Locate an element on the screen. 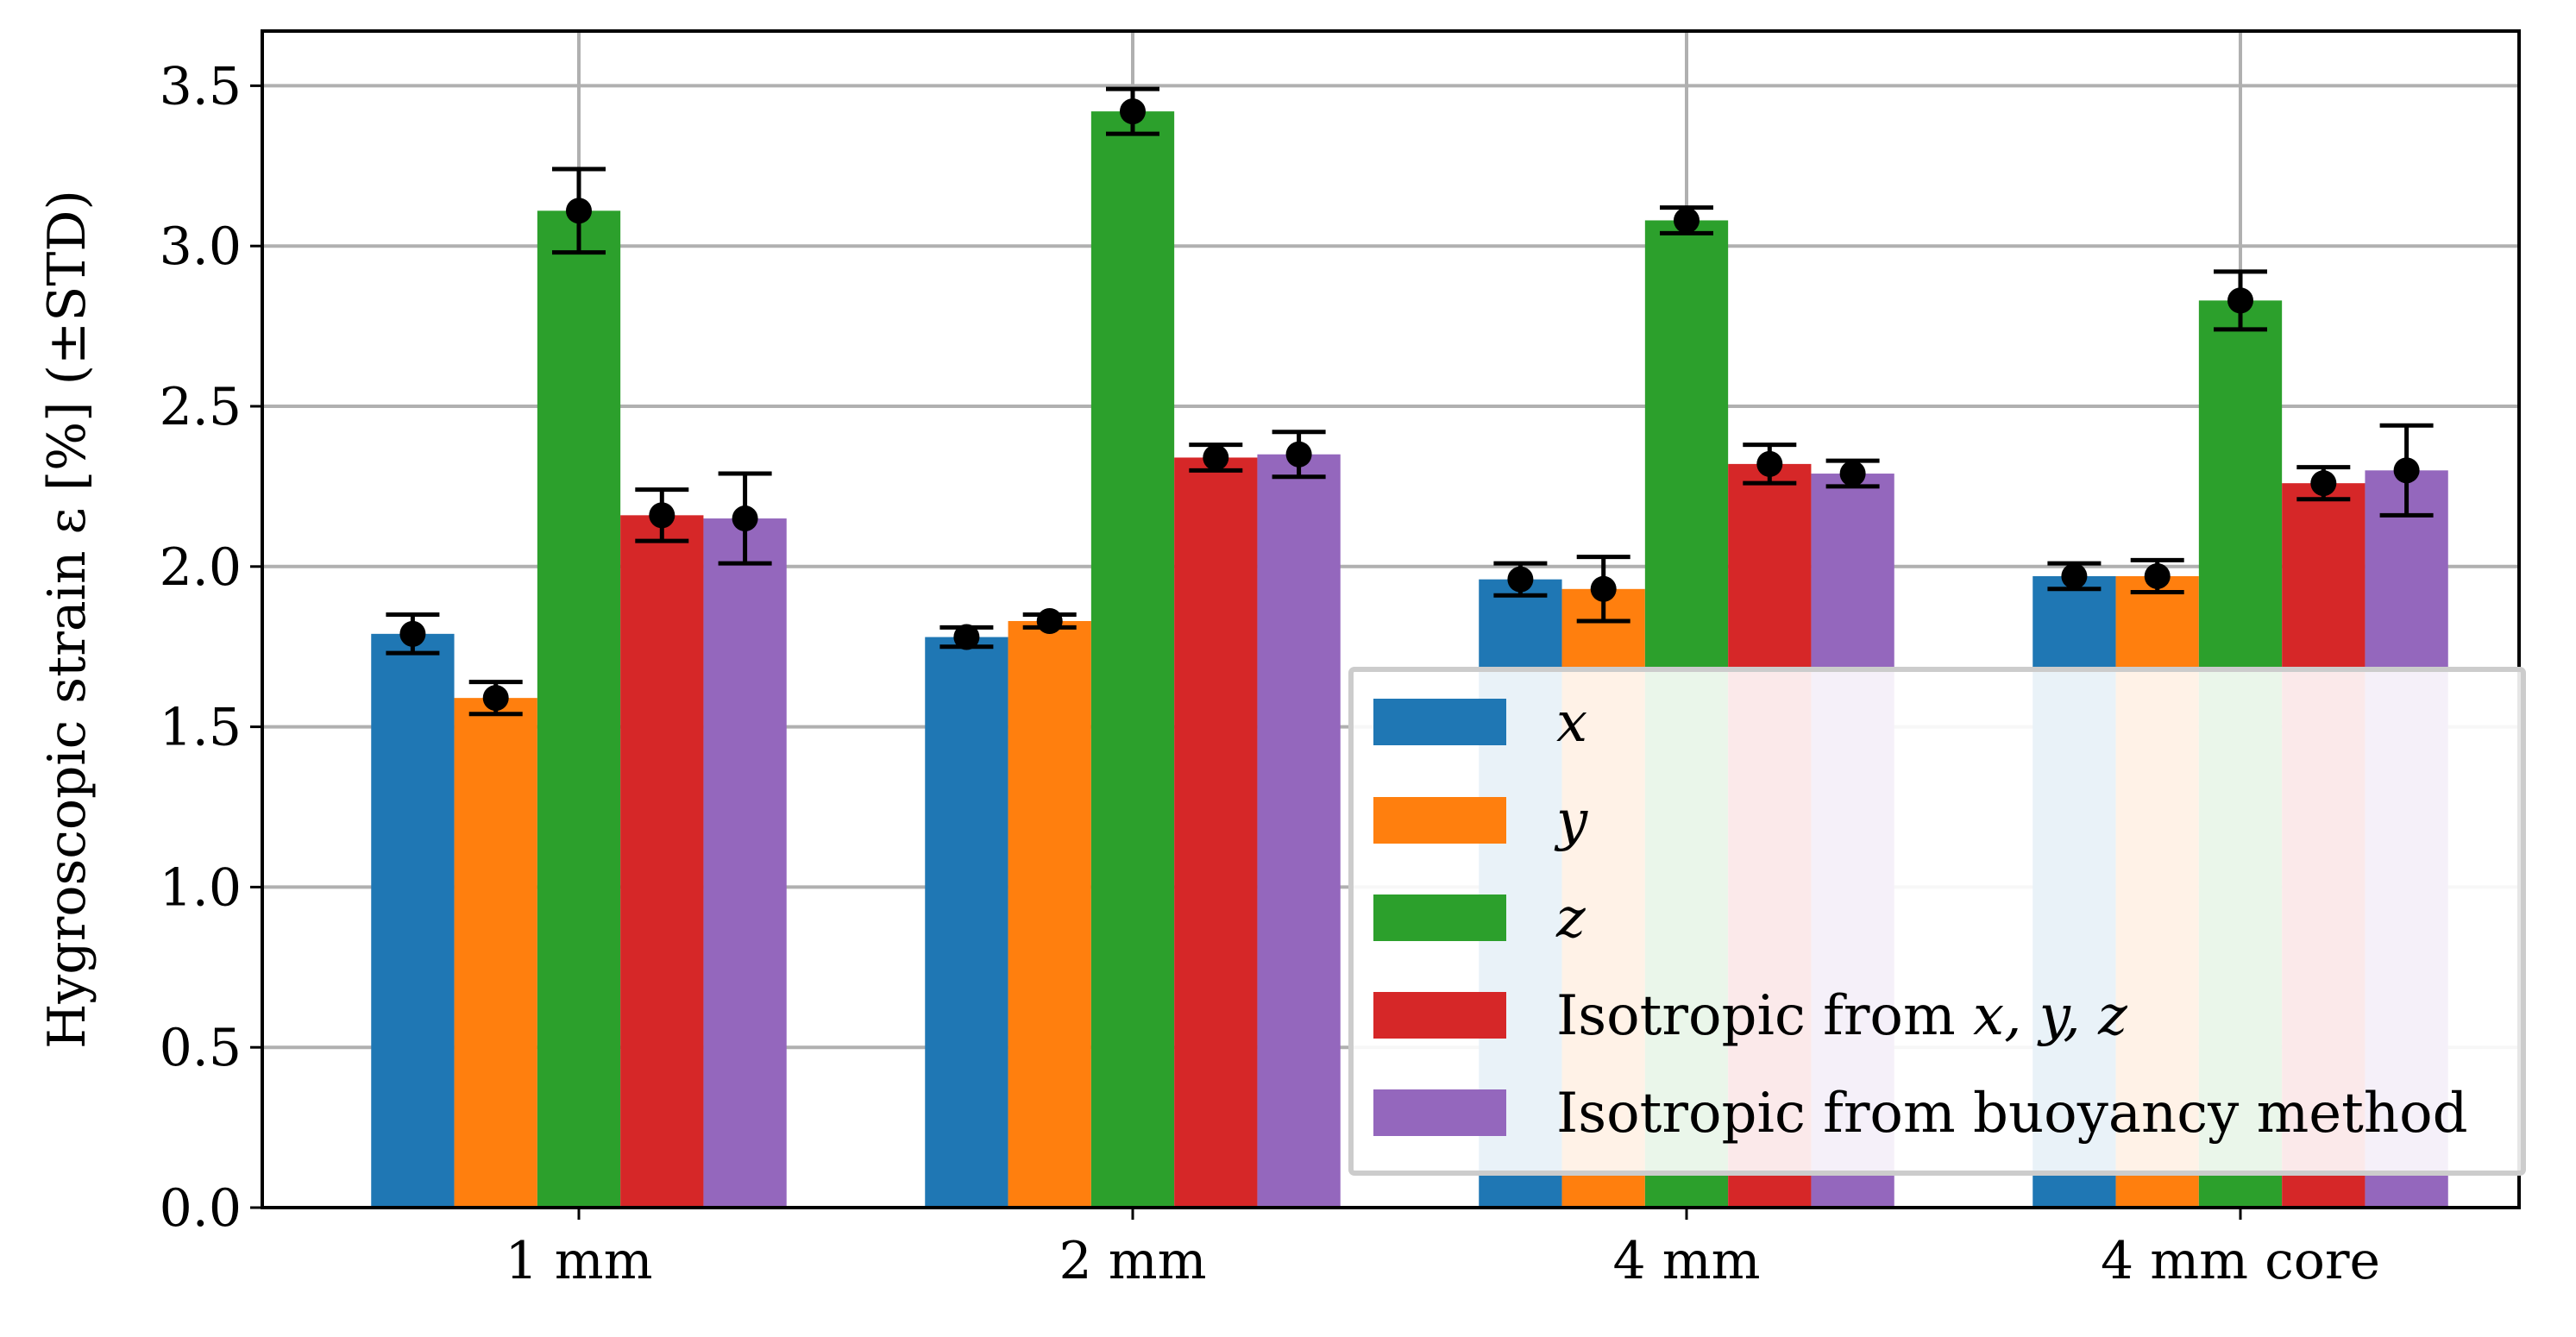  y-axis-label: Hygroscopic strain ε [%] (±STD) is located at coordinates (67, 619).